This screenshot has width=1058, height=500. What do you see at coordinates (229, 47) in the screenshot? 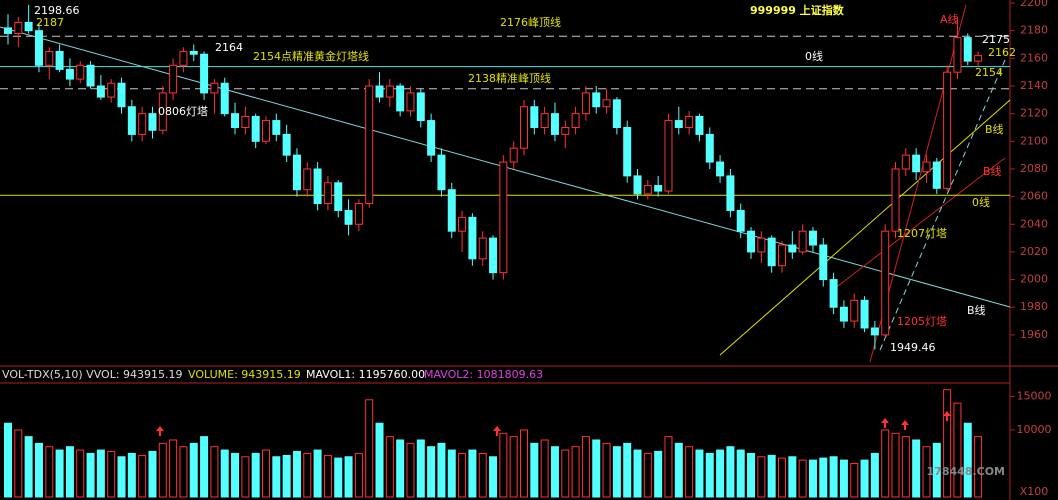
I see `annotation: 2164` at bounding box center [229, 47].